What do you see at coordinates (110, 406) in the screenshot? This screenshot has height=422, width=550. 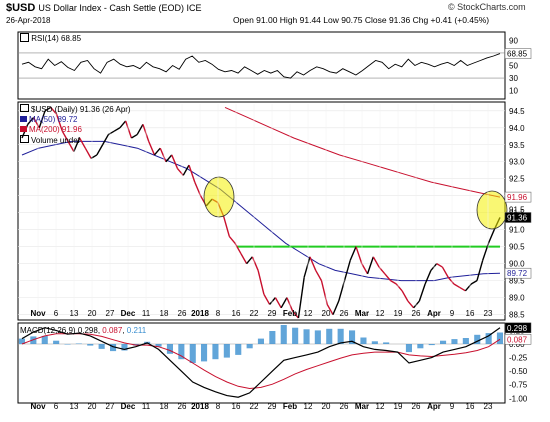 I see `macd-x-tick: 27` at bounding box center [110, 406].